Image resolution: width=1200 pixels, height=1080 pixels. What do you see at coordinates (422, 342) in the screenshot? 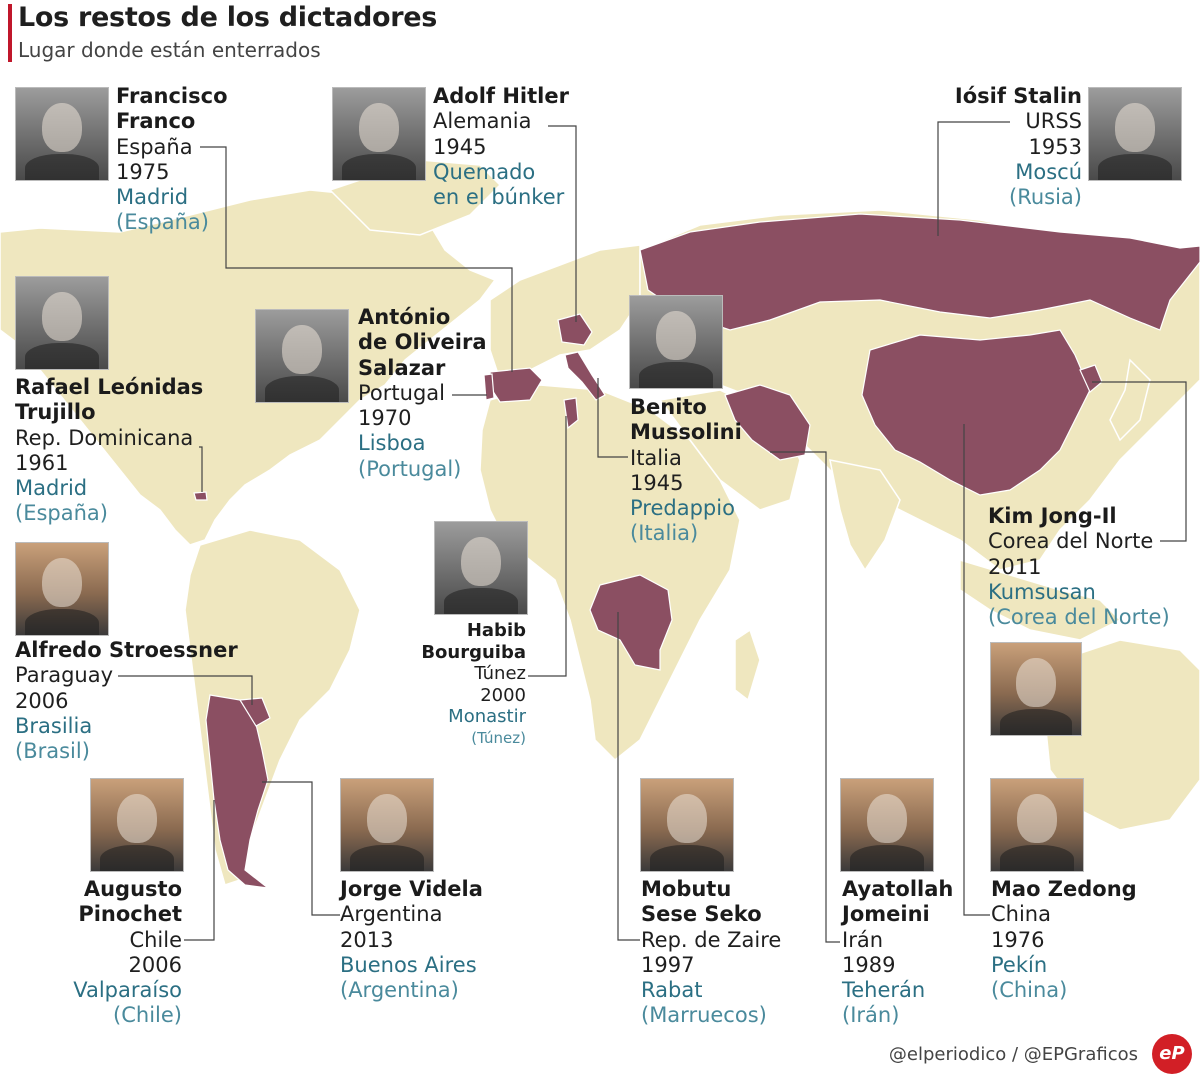
I see `salazar-name-line2: de Oliveira` at bounding box center [422, 342].